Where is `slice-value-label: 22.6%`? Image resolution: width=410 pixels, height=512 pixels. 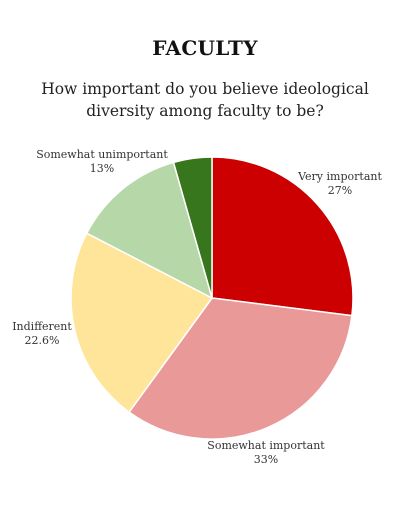 slice-value-label: 22.6% is located at coordinates (42, 340).